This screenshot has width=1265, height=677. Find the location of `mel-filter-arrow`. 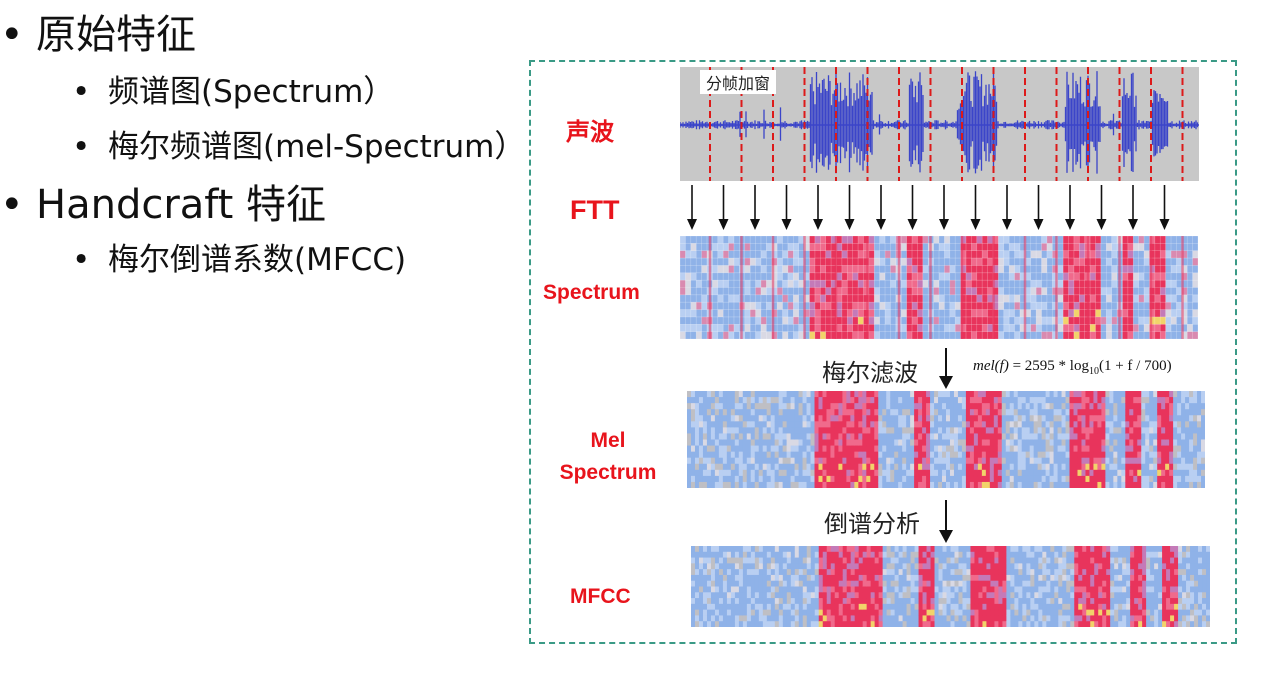

mel-filter-arrow is located at coordinates (946, 368).